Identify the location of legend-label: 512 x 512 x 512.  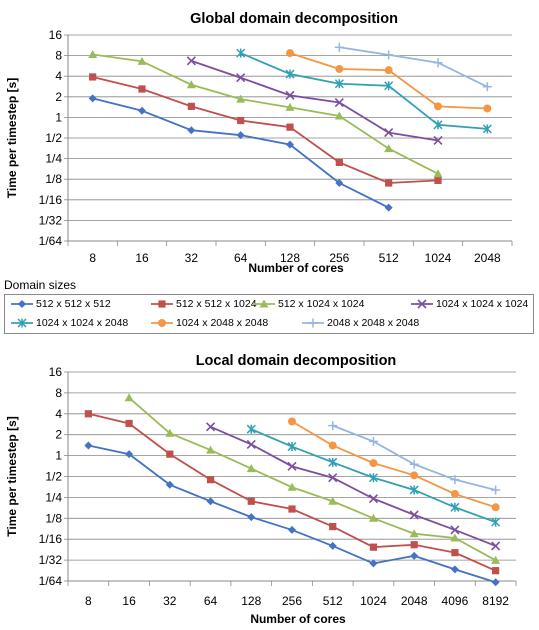
(73, 304).